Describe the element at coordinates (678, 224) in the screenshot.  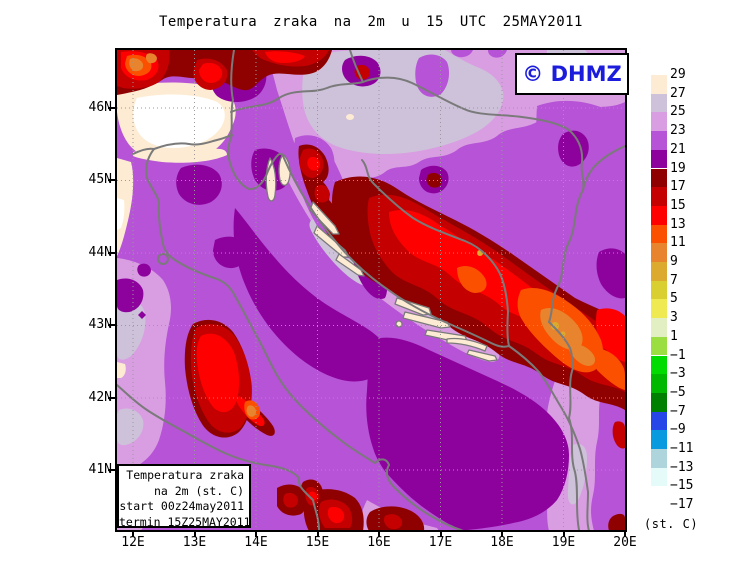
I see `legend-boundary-label: 13` at that location.